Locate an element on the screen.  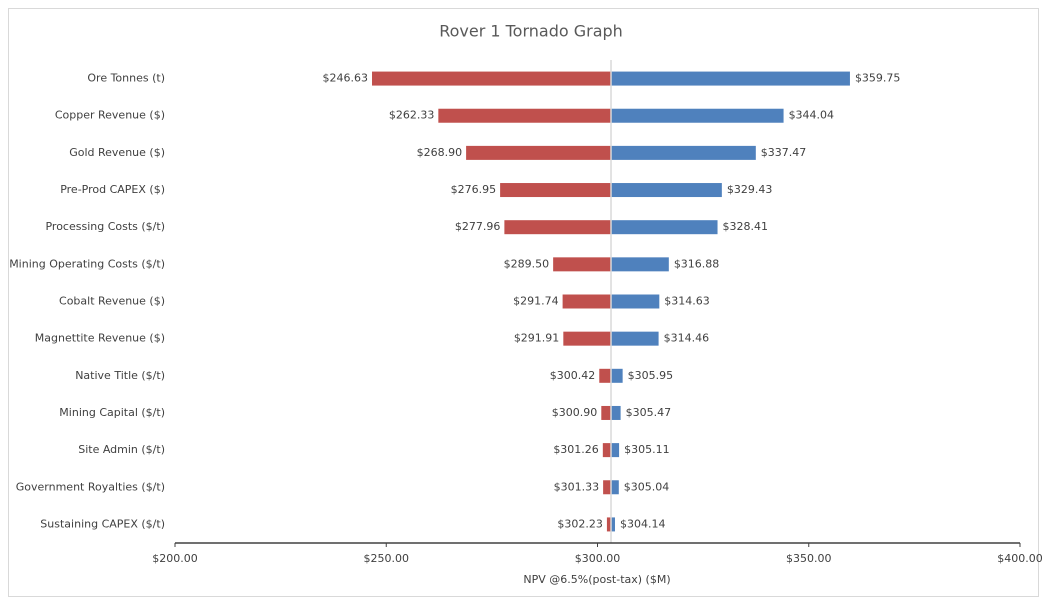
value-label: $302.23 is located at coordinates (580, 523).